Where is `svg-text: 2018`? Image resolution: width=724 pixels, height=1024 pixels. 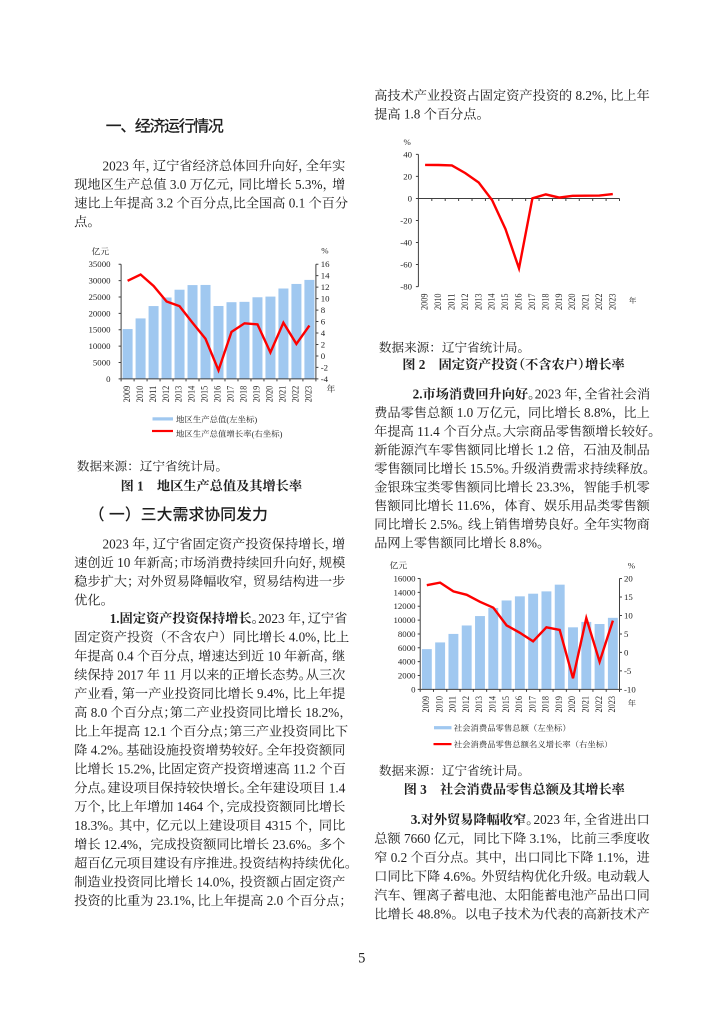 svg-text: 2018 is located at coordinates (546, 704).